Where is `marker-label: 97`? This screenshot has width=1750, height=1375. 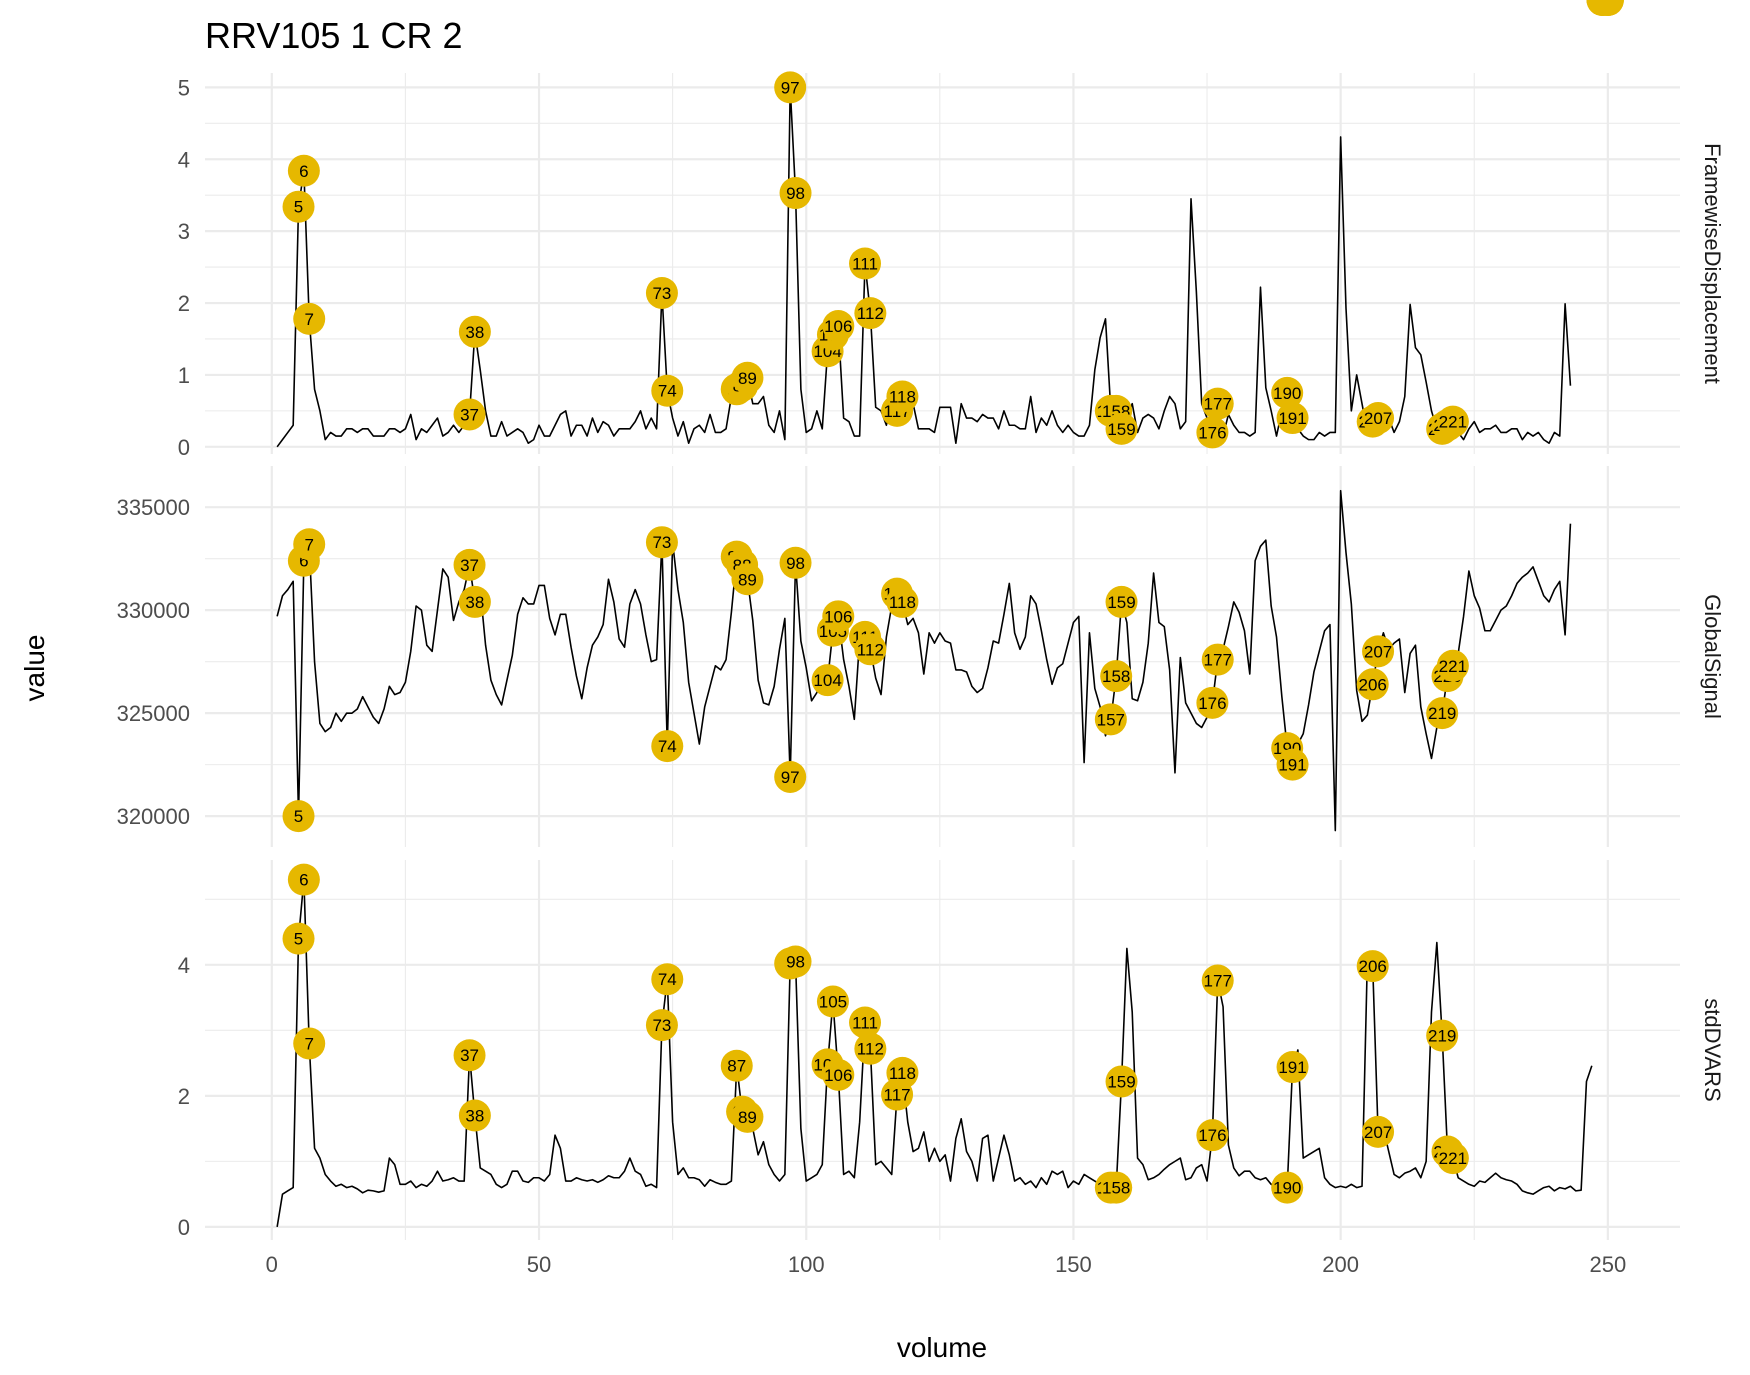 marker-label: 97 is located at coordinates (790, 777).